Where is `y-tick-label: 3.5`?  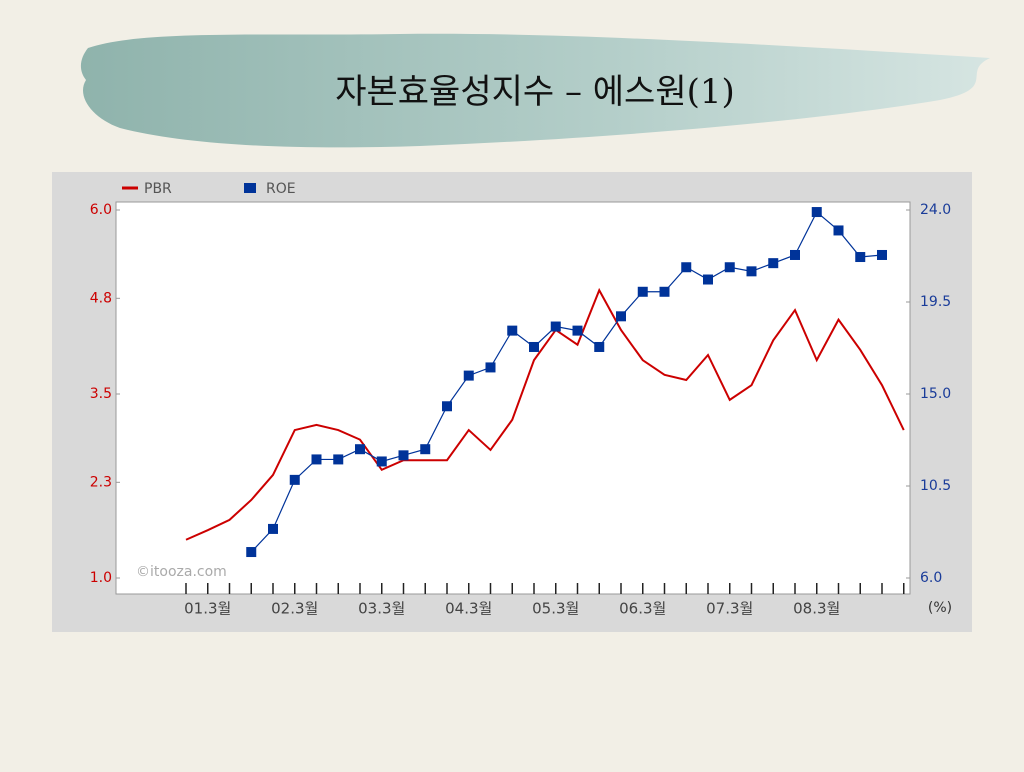 y-tick-label: 3.5 is located at coordinates (101, 394).